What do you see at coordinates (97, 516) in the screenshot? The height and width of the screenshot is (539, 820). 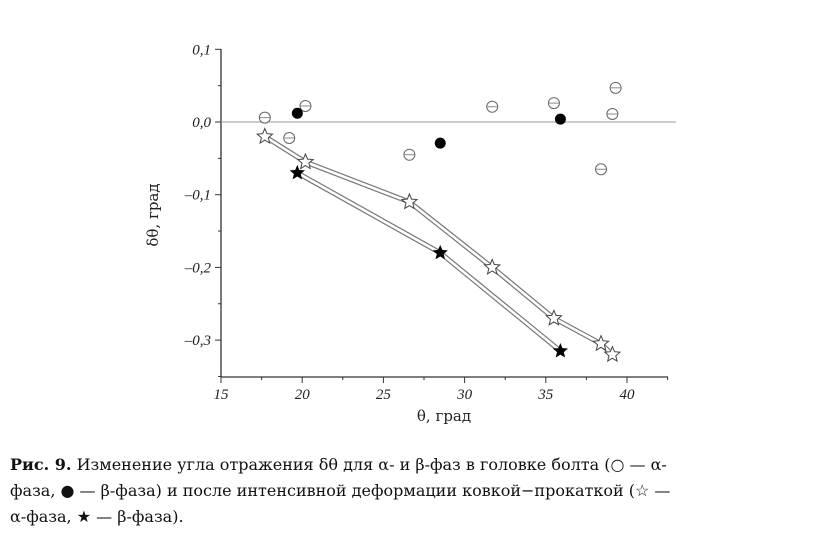 I see `caption-line-3: α-фаза, ★ — β-фаза).` at bounding box center [97, 516].